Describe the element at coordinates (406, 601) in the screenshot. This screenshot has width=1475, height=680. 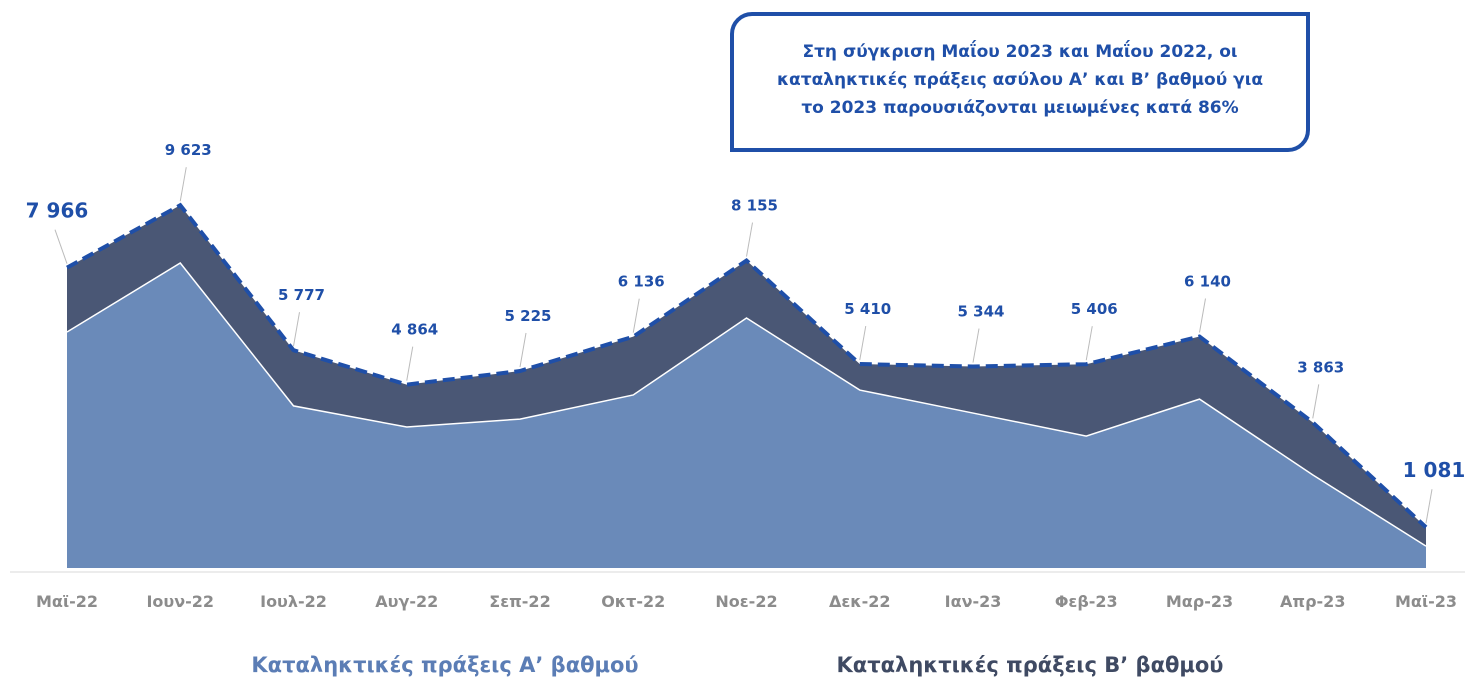
I see `x-tick-label: Αυγ-22` at that location.